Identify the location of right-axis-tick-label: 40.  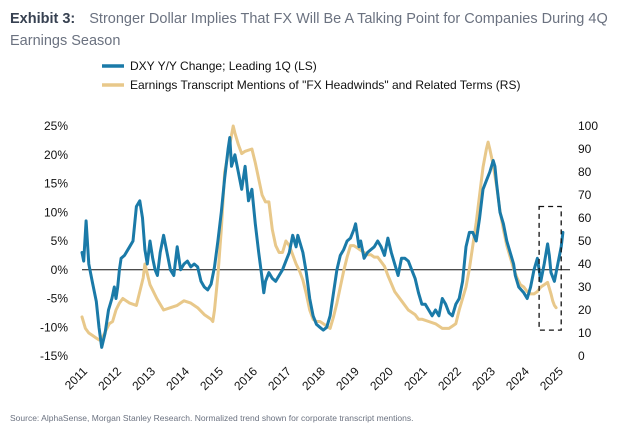
(585, 264).